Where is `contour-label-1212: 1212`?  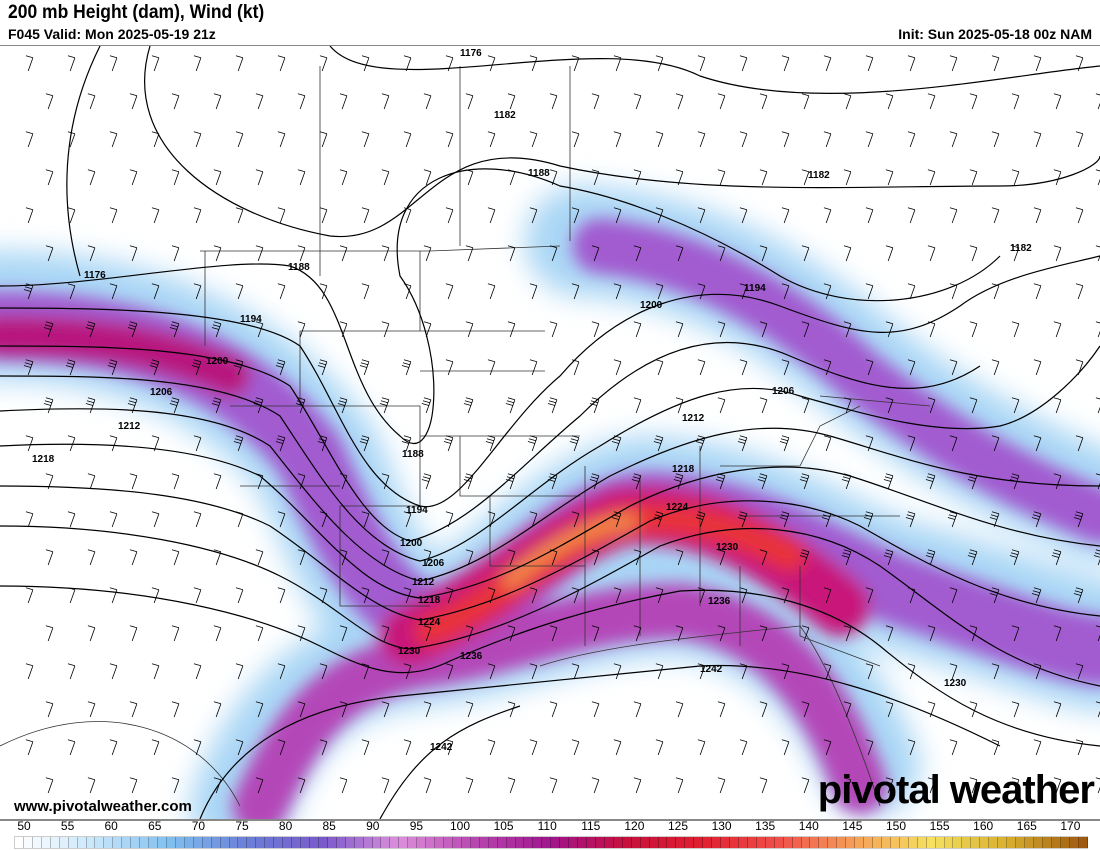 contour-label-1212: 1212 is located at coordinates (129, 426).